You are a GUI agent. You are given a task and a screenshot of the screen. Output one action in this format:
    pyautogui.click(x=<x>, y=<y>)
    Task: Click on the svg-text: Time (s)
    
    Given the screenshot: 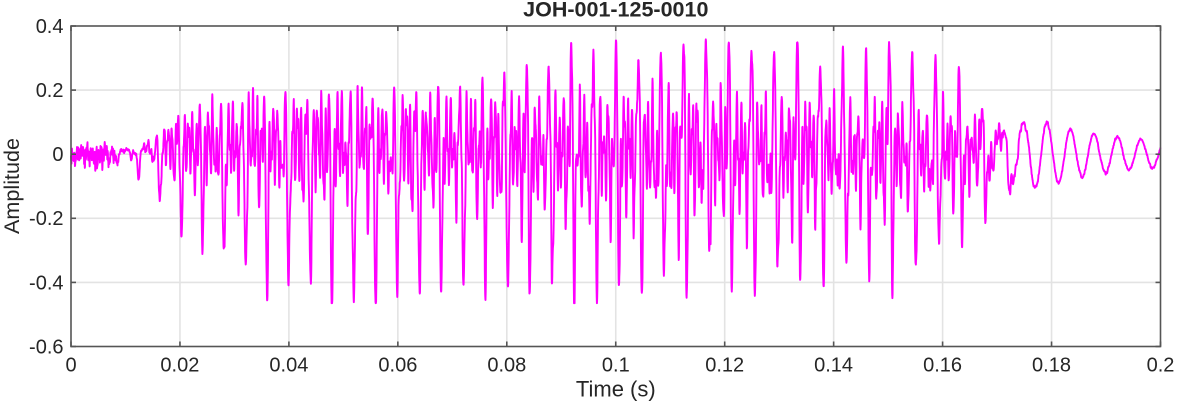 What is the action you would take?
    pyautogui.click(x=616, y=389)
    